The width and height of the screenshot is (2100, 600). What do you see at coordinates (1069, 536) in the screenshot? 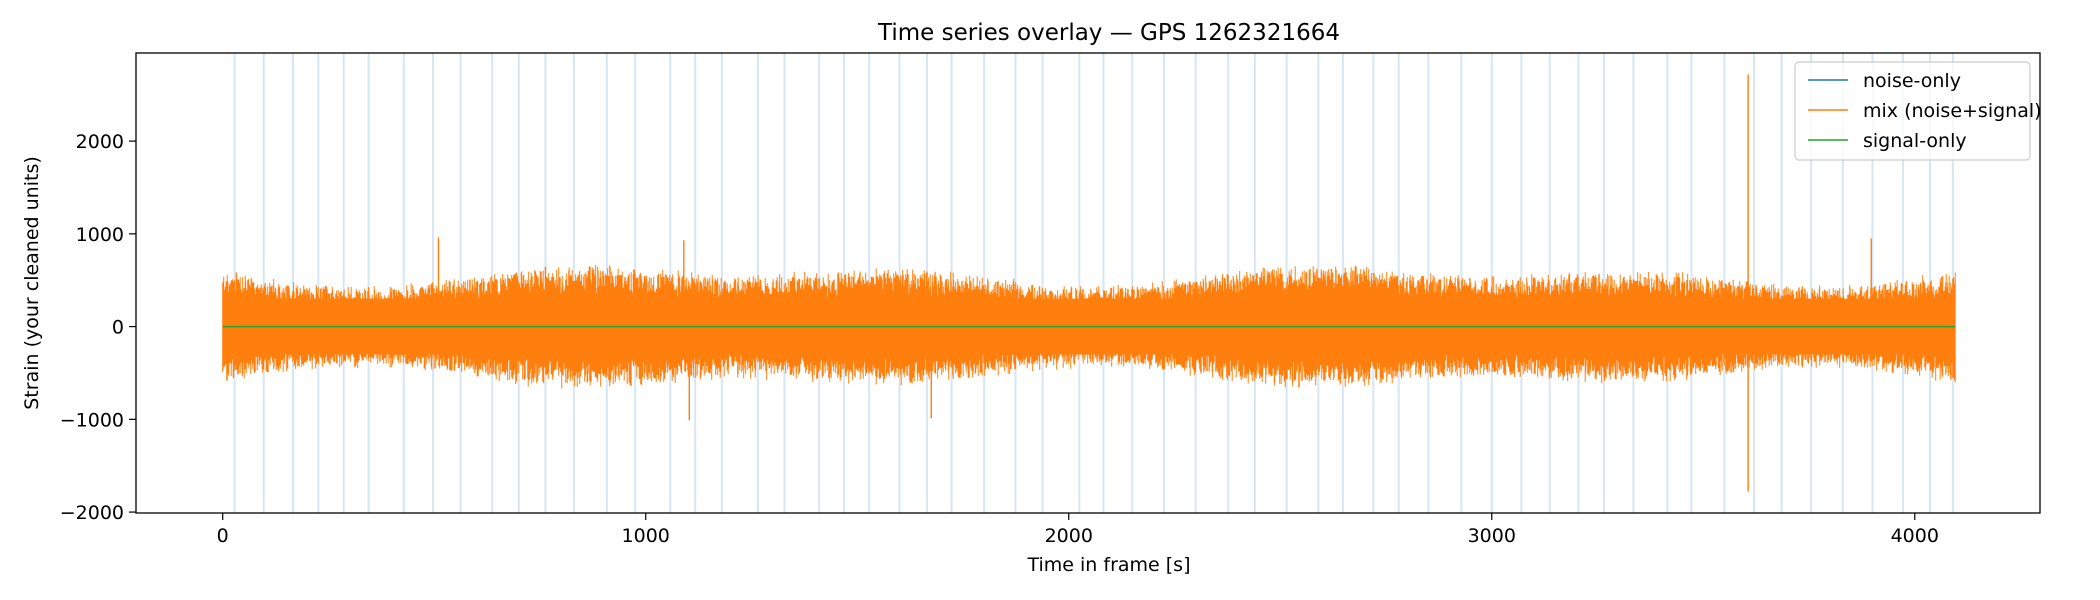
I see `x-tick-label: 2000` at bounding box center [1069, 536].